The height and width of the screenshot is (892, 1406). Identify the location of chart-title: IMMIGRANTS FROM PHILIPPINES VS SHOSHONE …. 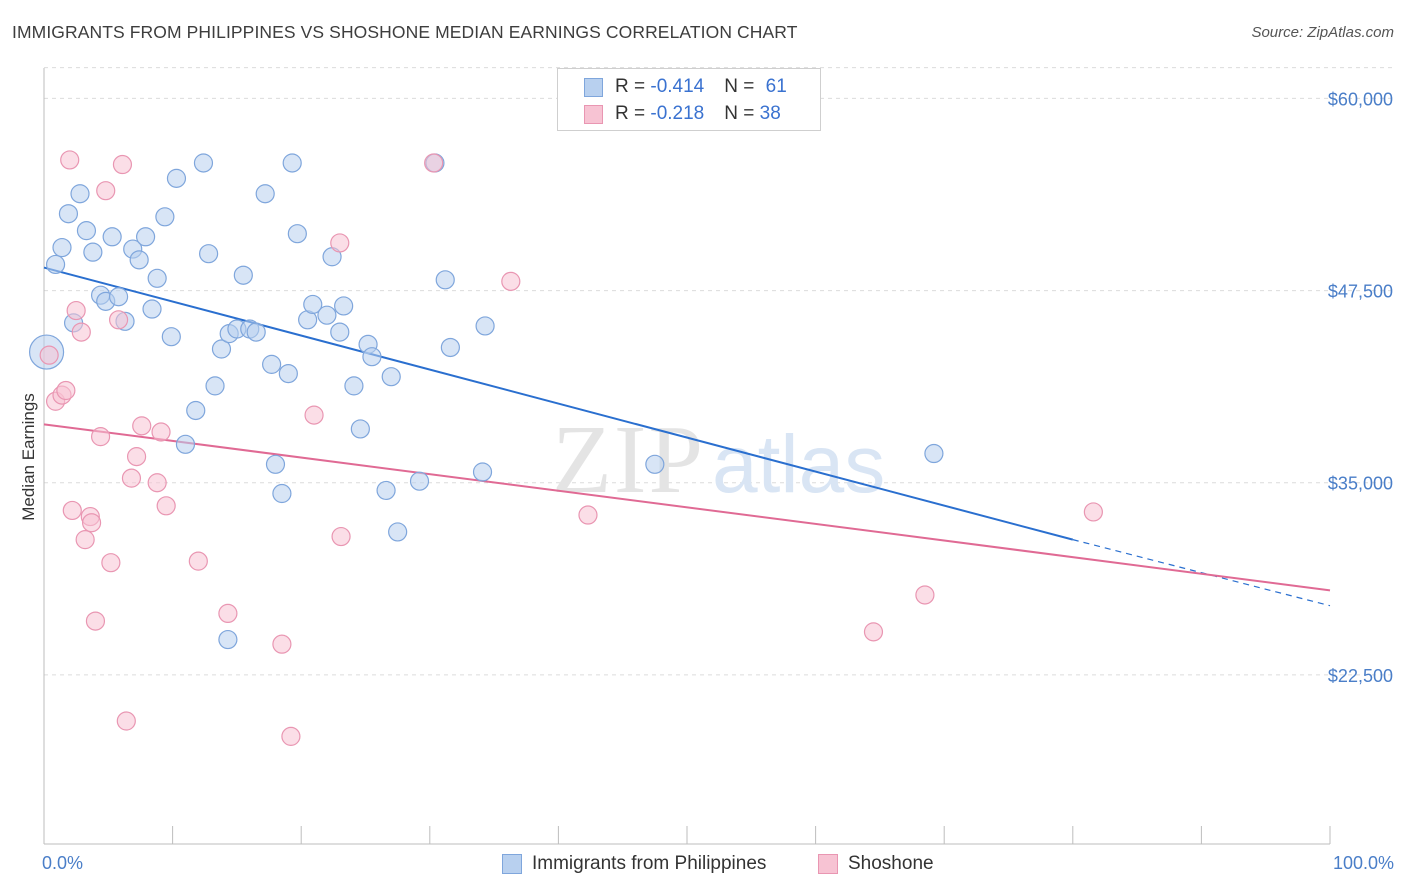
(405, 32).